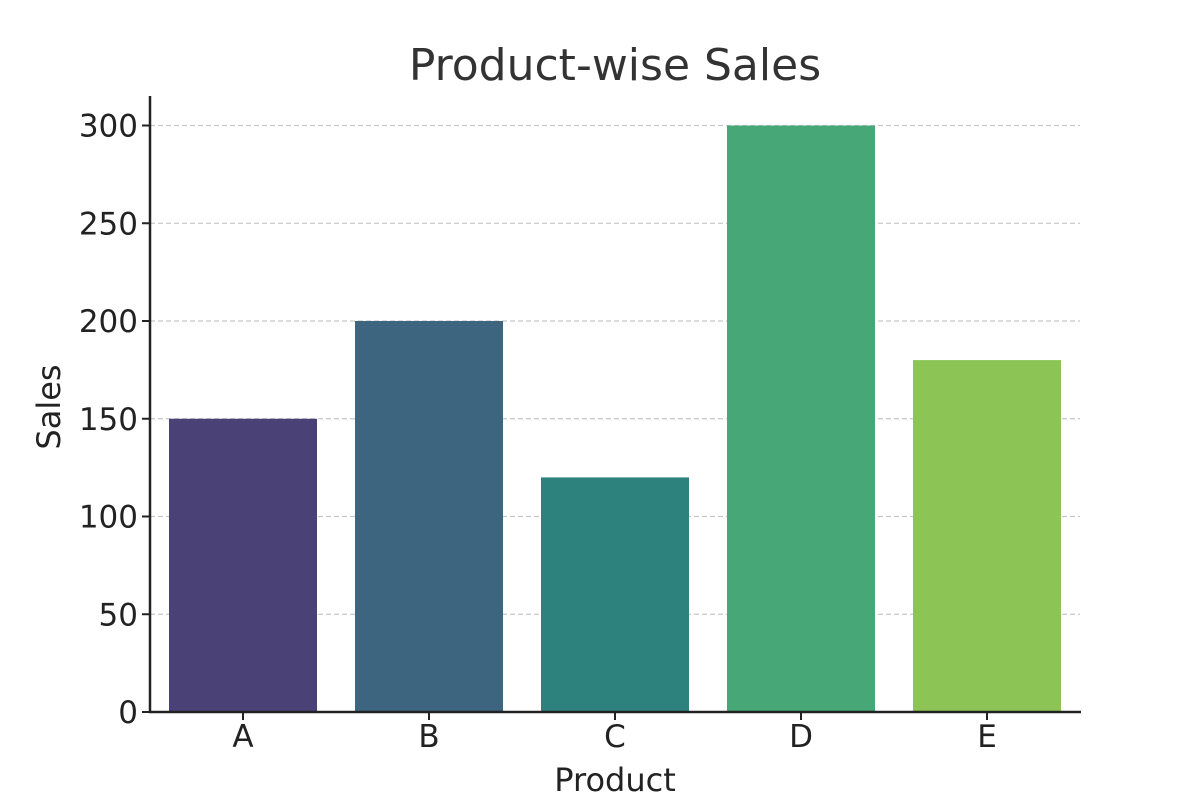 The width and height of the screenshot is (1200, 800). What do you see at coordinates (987, 536) in the screenshot?
I see `bar-e` at bounding box center [987, 536].